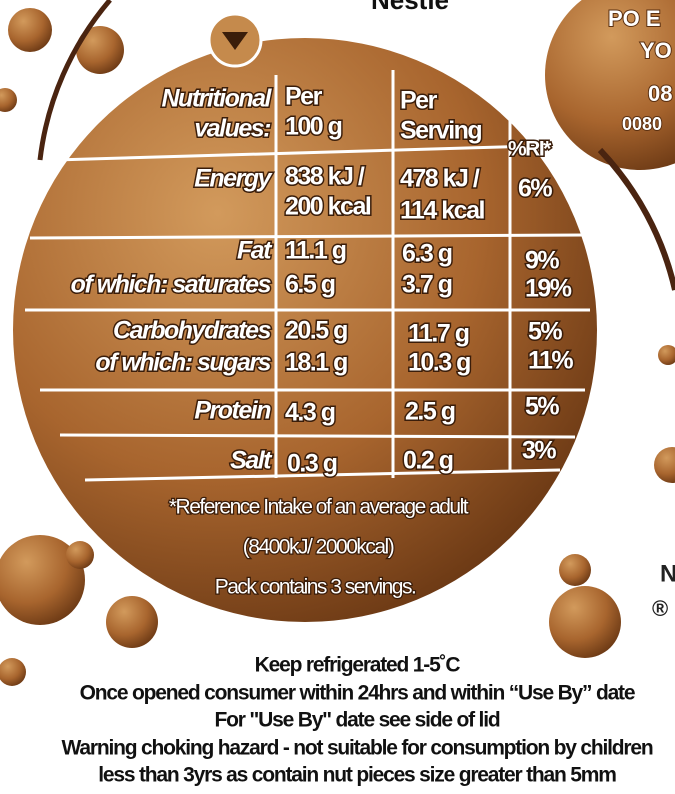 This screenshot has width=675, height=794. I want to click on row-label: Protein, so click(232, 411).